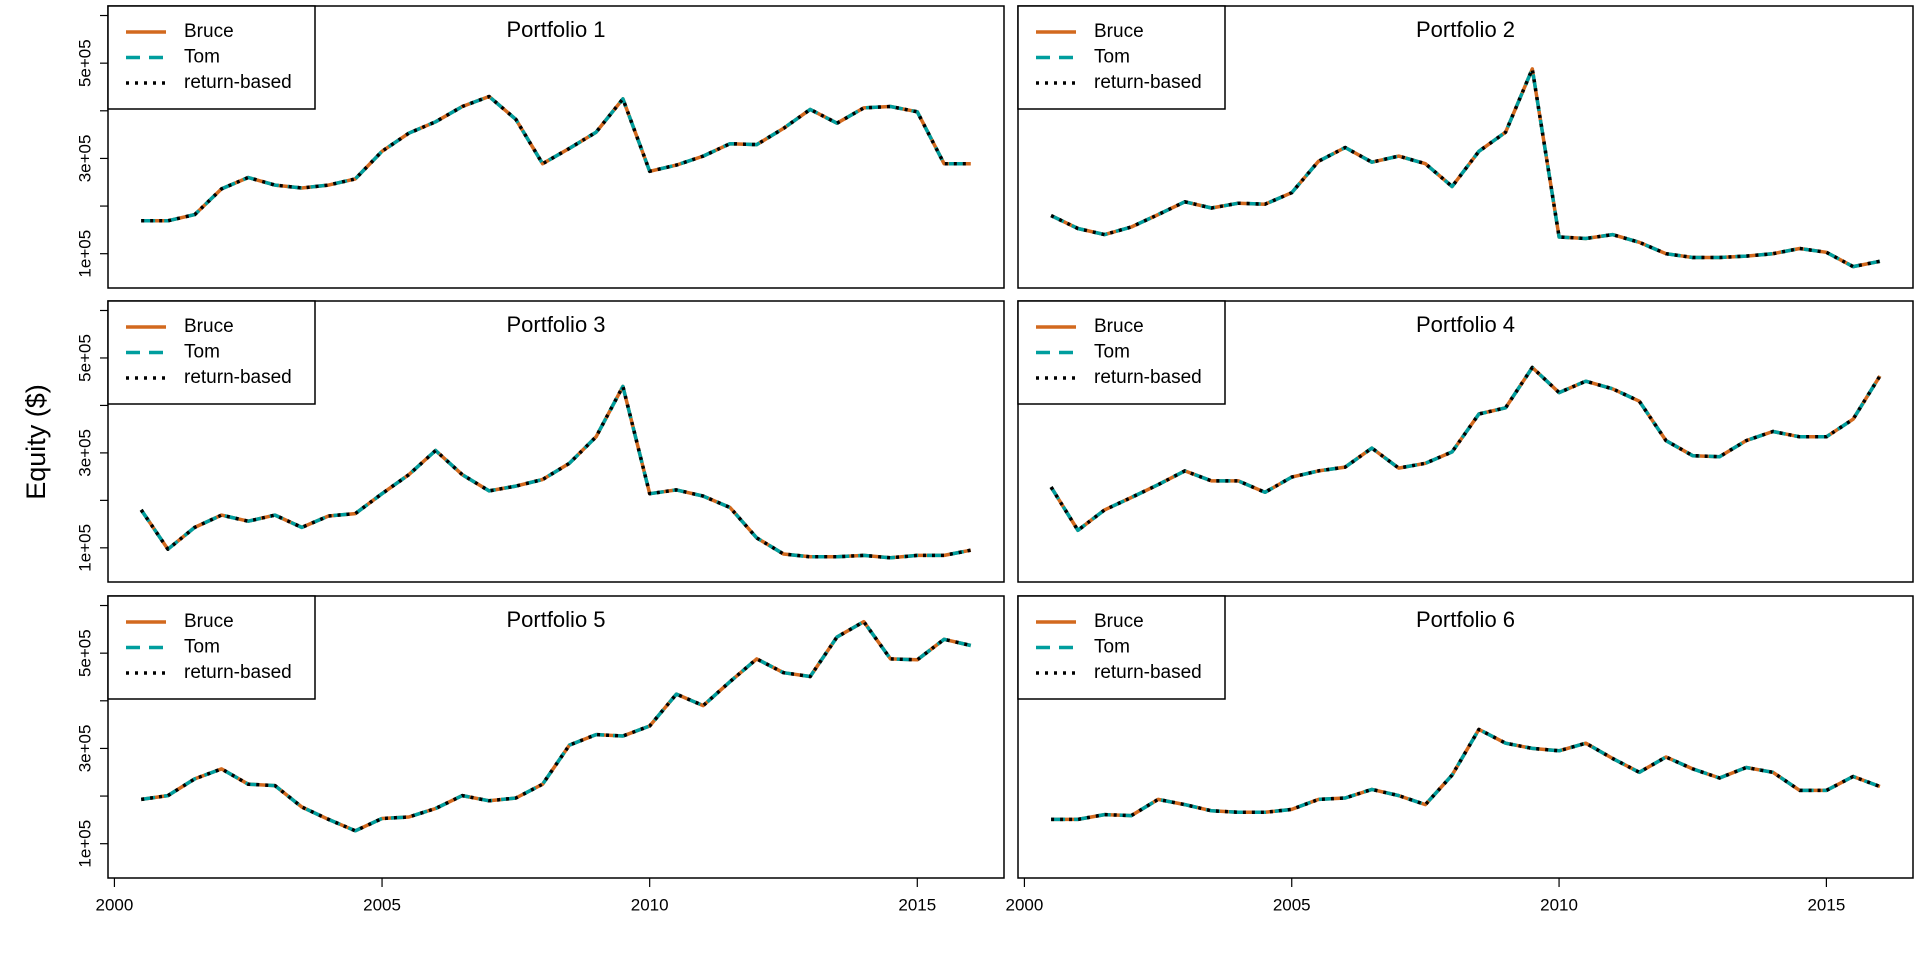  What do you see at coordinates (555, 619) in the screenshot?
I see `panel-title: Portfolio 5` at bounding box center [555, 619].